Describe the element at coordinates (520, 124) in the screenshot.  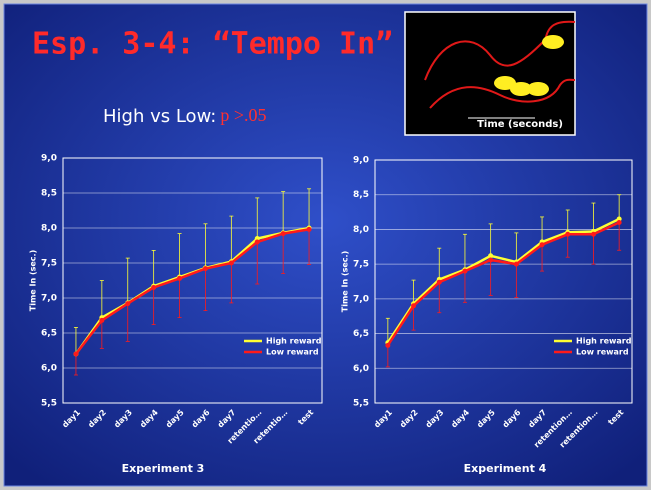
I see `inset-label: Time (seconds)` at that location.